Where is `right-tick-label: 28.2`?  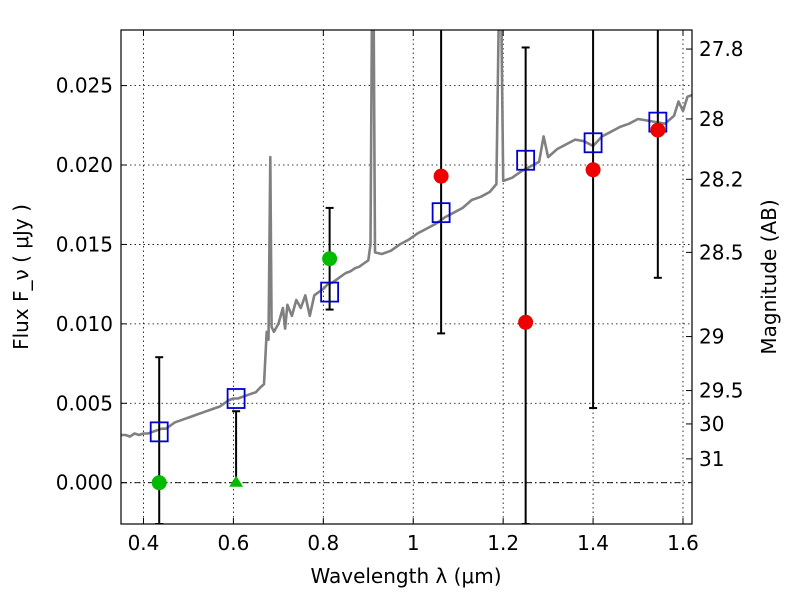
right-tick-label: 28.2 is located at coordinates (721, 179).